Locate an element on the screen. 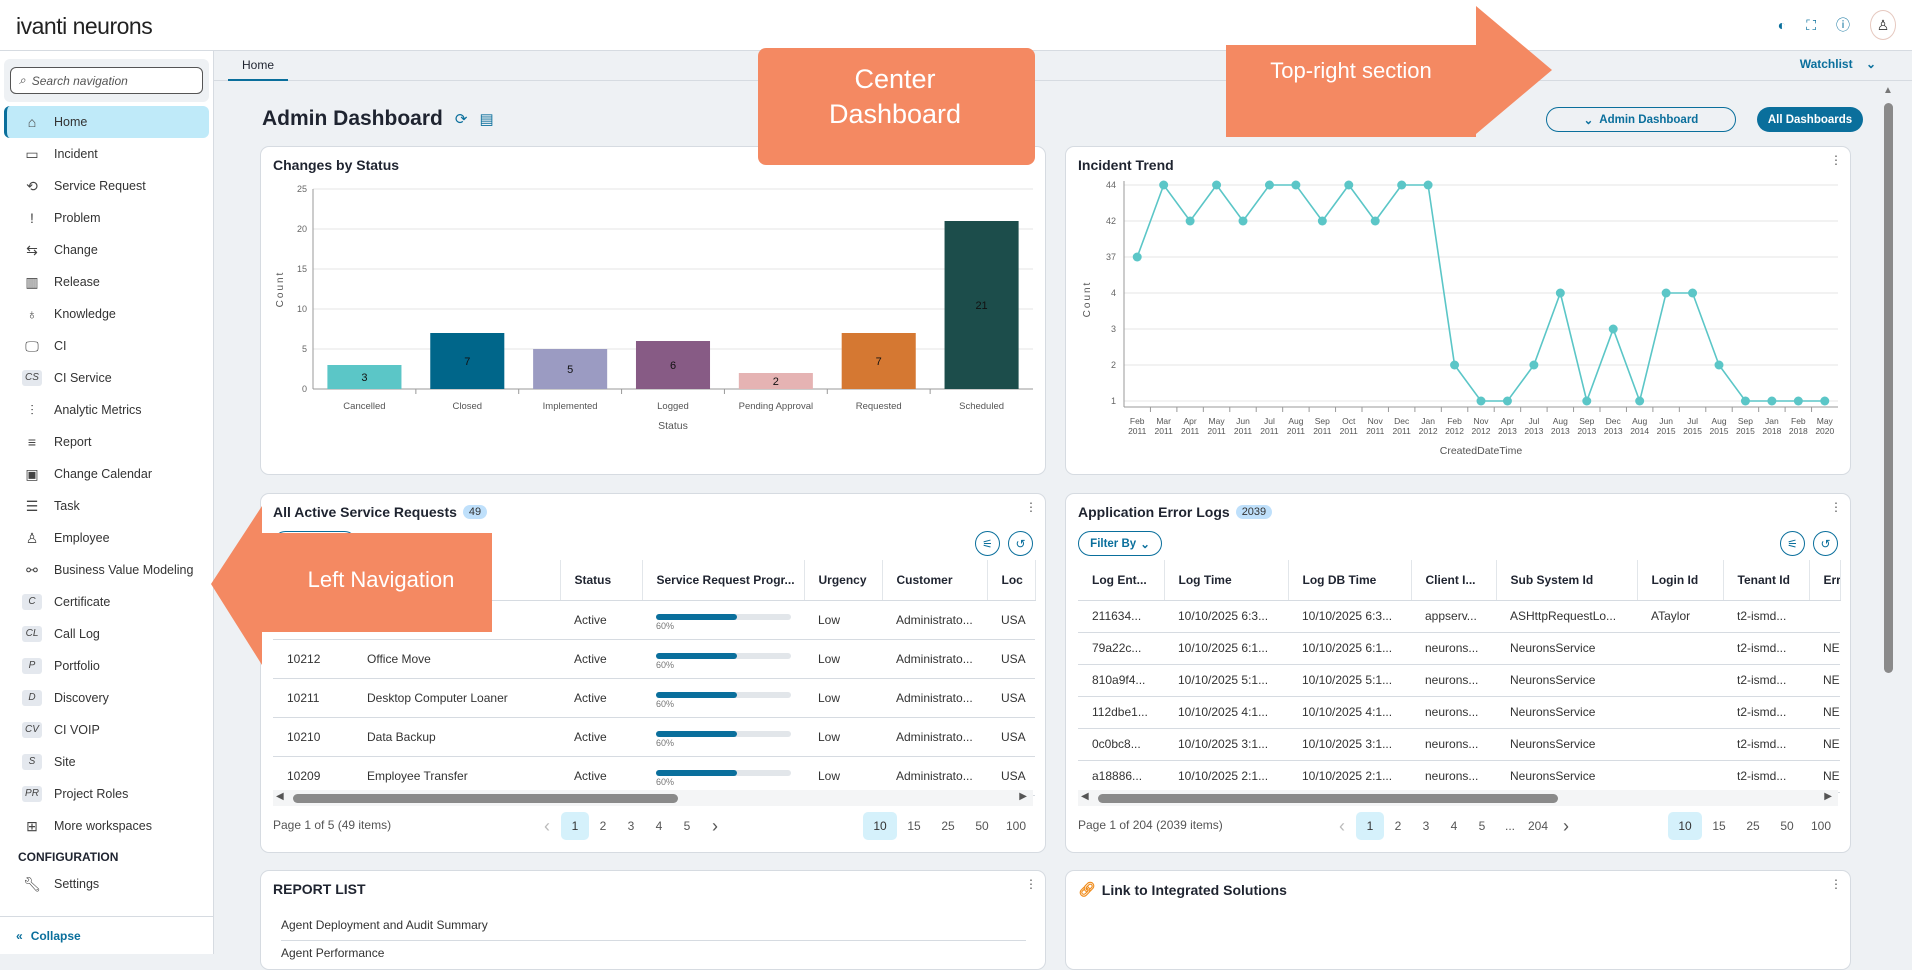 Image resolution: width=1912 pixels, height=970 pixels. sidebar-item-task: ☰ Task is located at coordinates (106, 506).